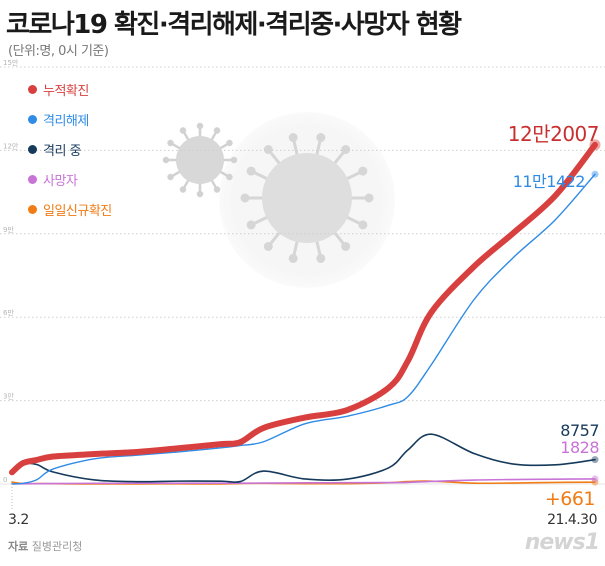  Describe the element at coordinates (549, 181) in the screenshot. I see `end-label-released: 11만1422` at that location.